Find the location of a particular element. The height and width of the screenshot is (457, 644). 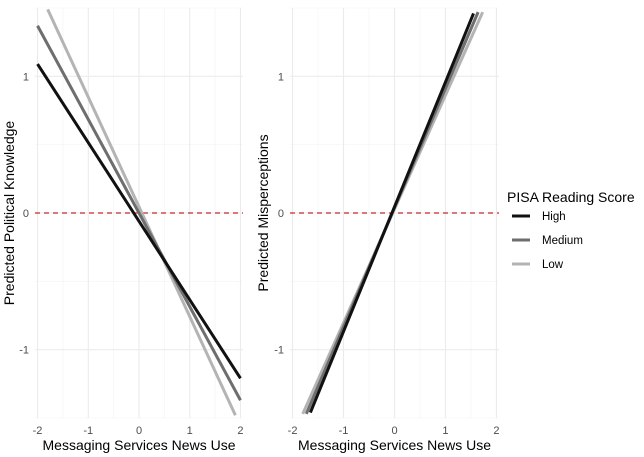

legend-label-high: High is located at coordinates (554, 217).